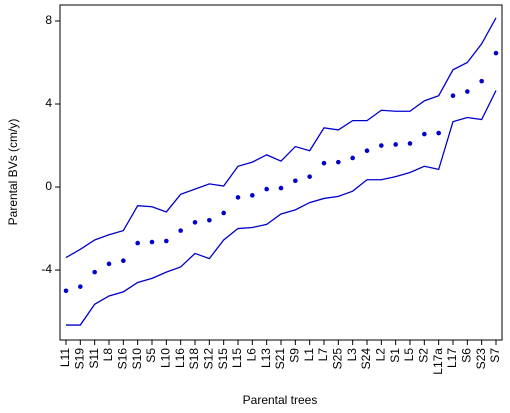 This screenshot has width=510, height=413. Describe the element at coordinates (137, 359) in the screenshot. I see `x-tick-label: S10` at that location.